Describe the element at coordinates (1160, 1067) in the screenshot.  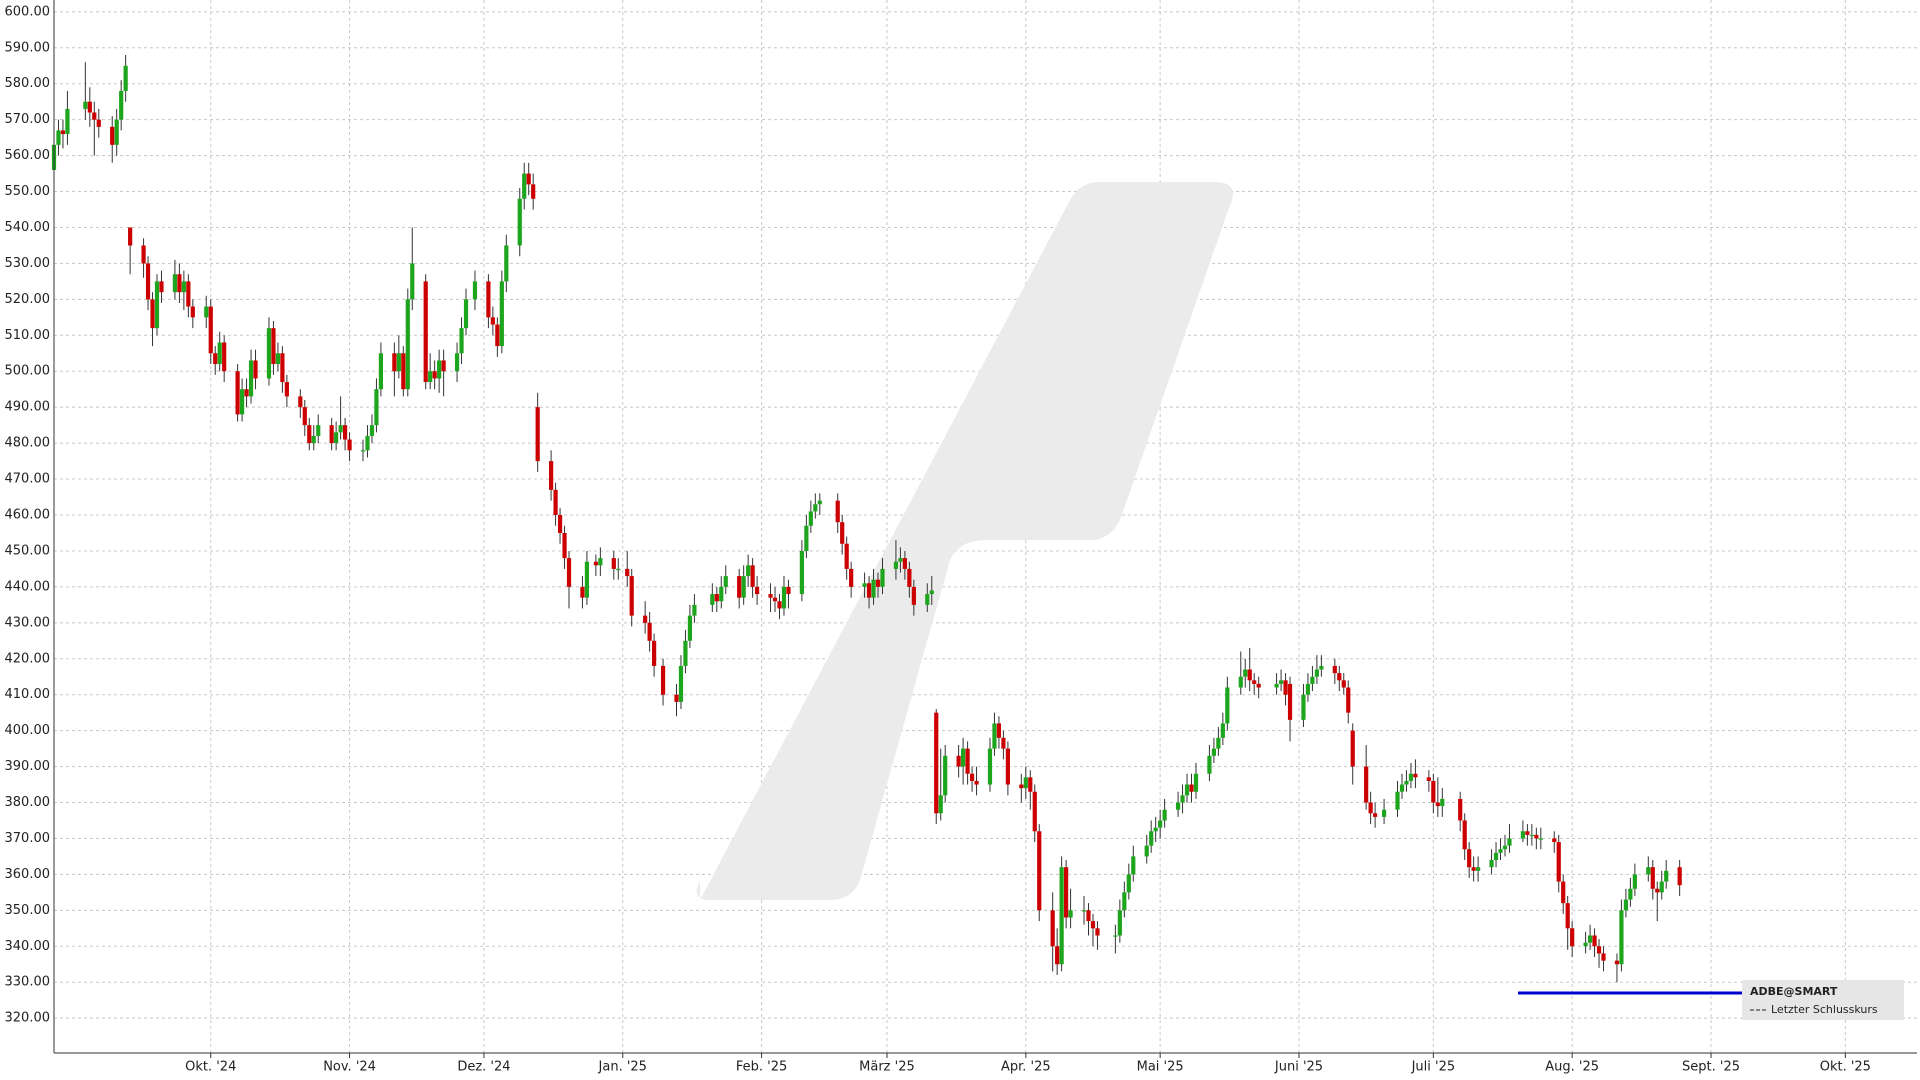
I see `x-tick-label: Mai '25` at that location.